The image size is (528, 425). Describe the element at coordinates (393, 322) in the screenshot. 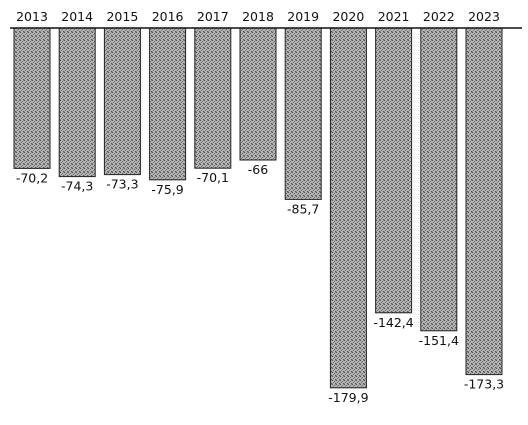

I see `value-label-2021: -142,4` at that location.